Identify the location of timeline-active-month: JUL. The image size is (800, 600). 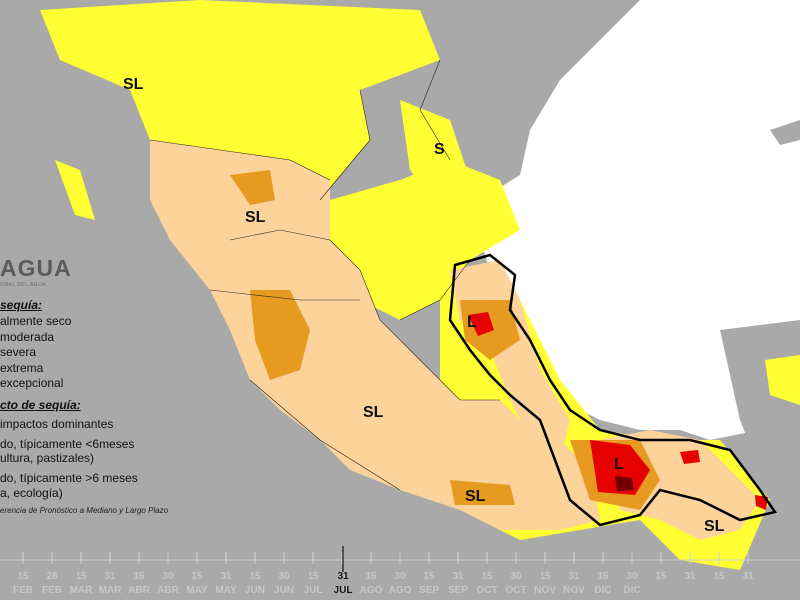
(343, 590).